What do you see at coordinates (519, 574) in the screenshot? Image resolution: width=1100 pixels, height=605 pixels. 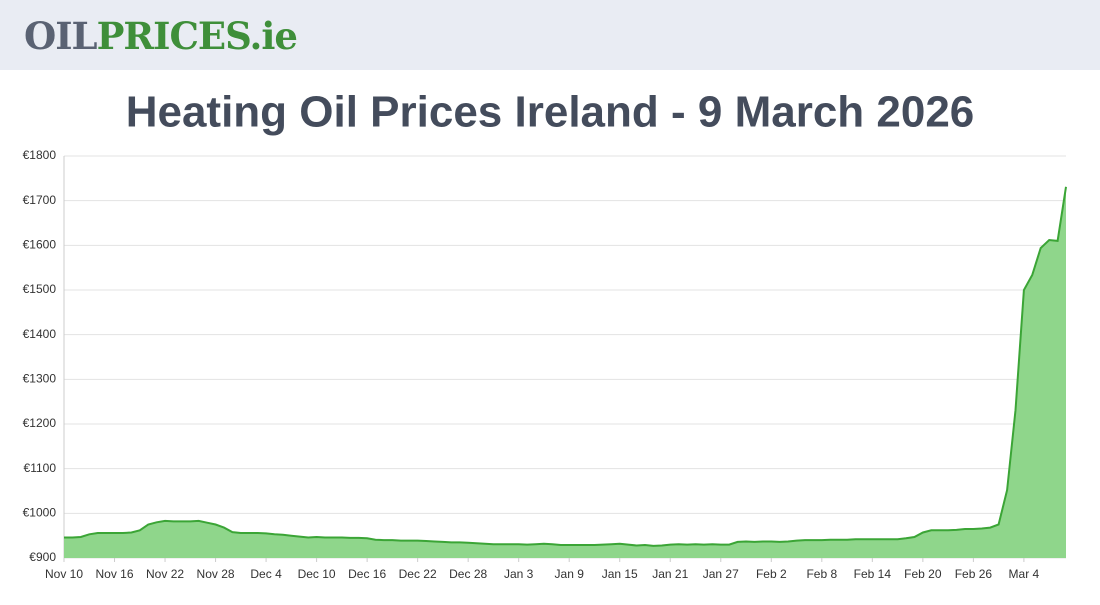 I see `x-tick-label: Jan 3` at bounding box center [519, 574].